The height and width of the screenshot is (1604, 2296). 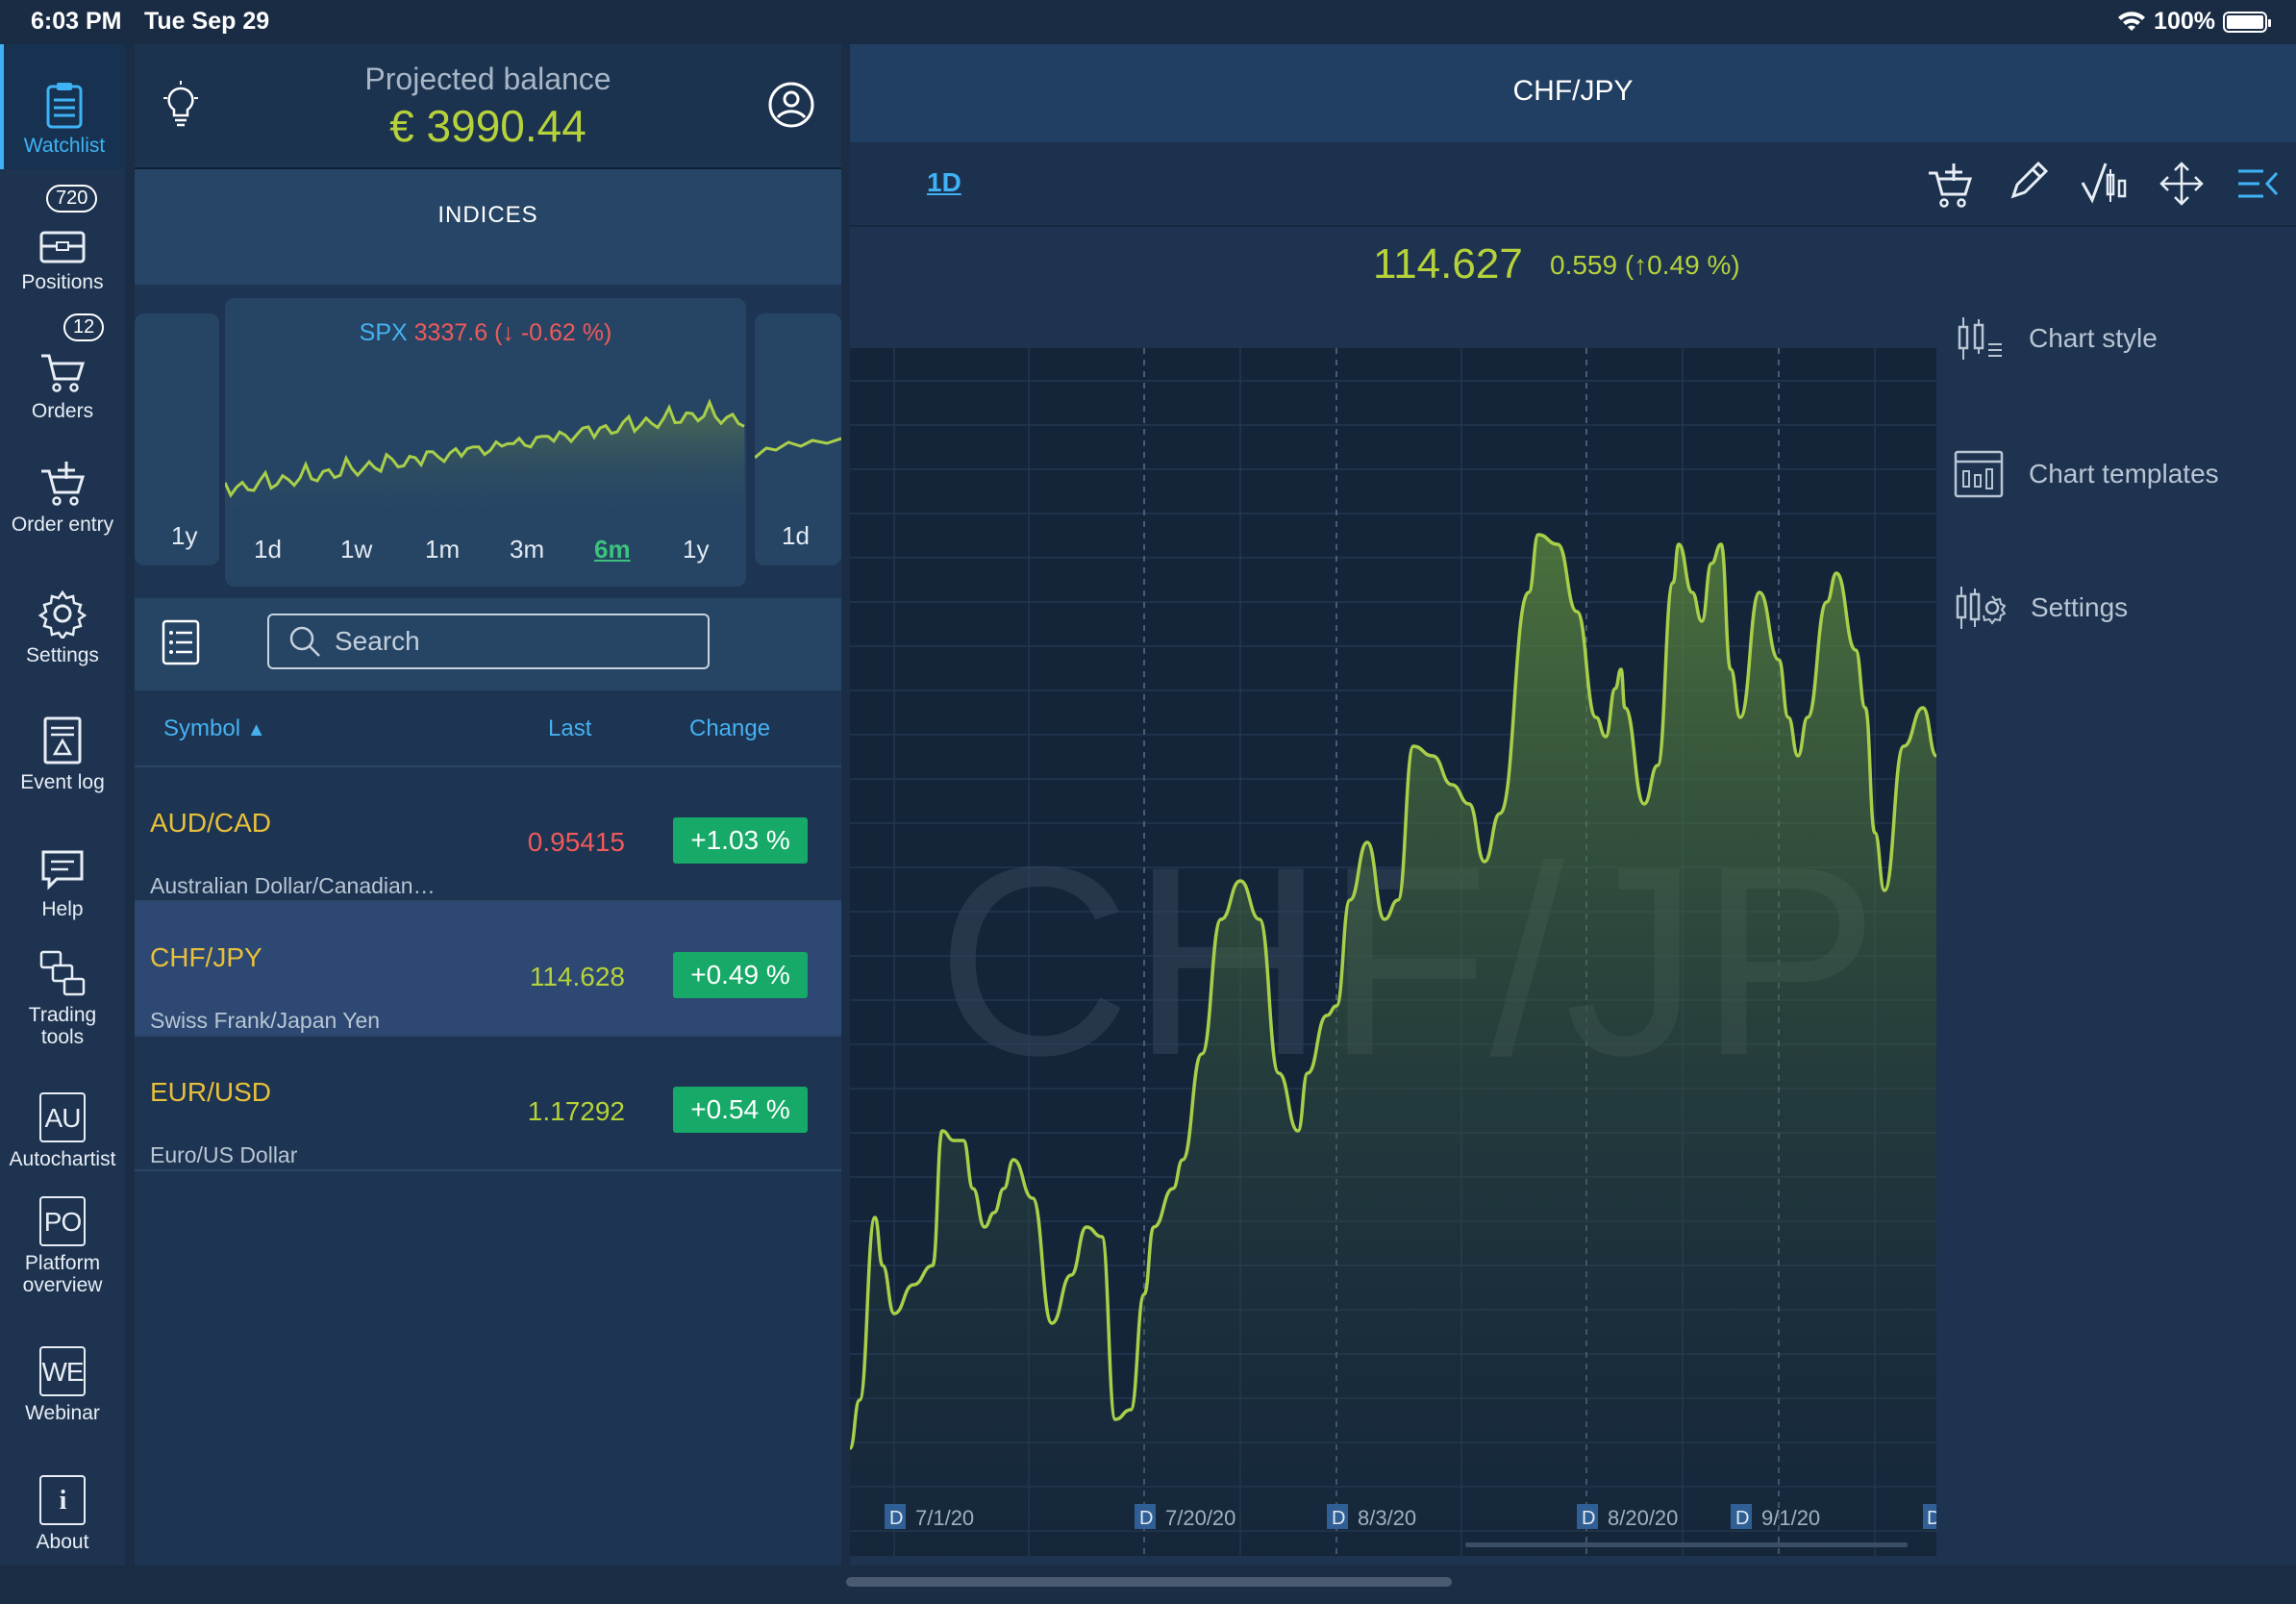 I want to click on sidebar-item-settings: Settings, so click(x=62, y=646).